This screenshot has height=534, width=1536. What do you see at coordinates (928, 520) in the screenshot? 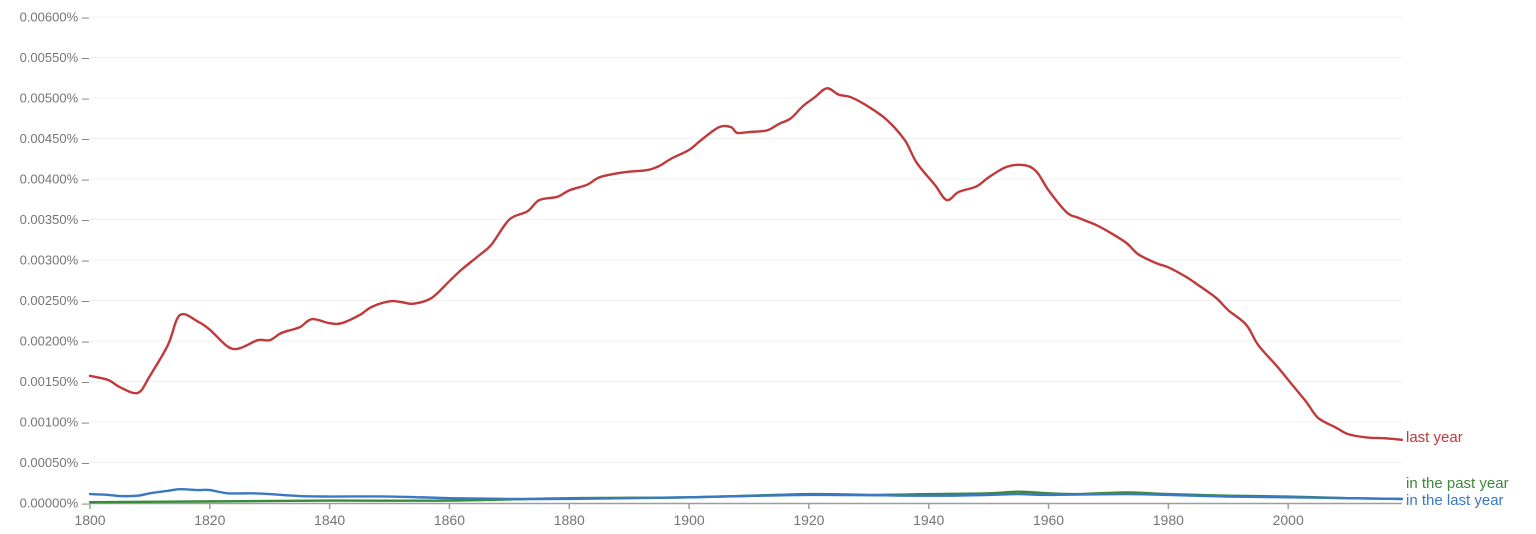
I see `x-tick-label: 1940` at bounding box center [928, 520].